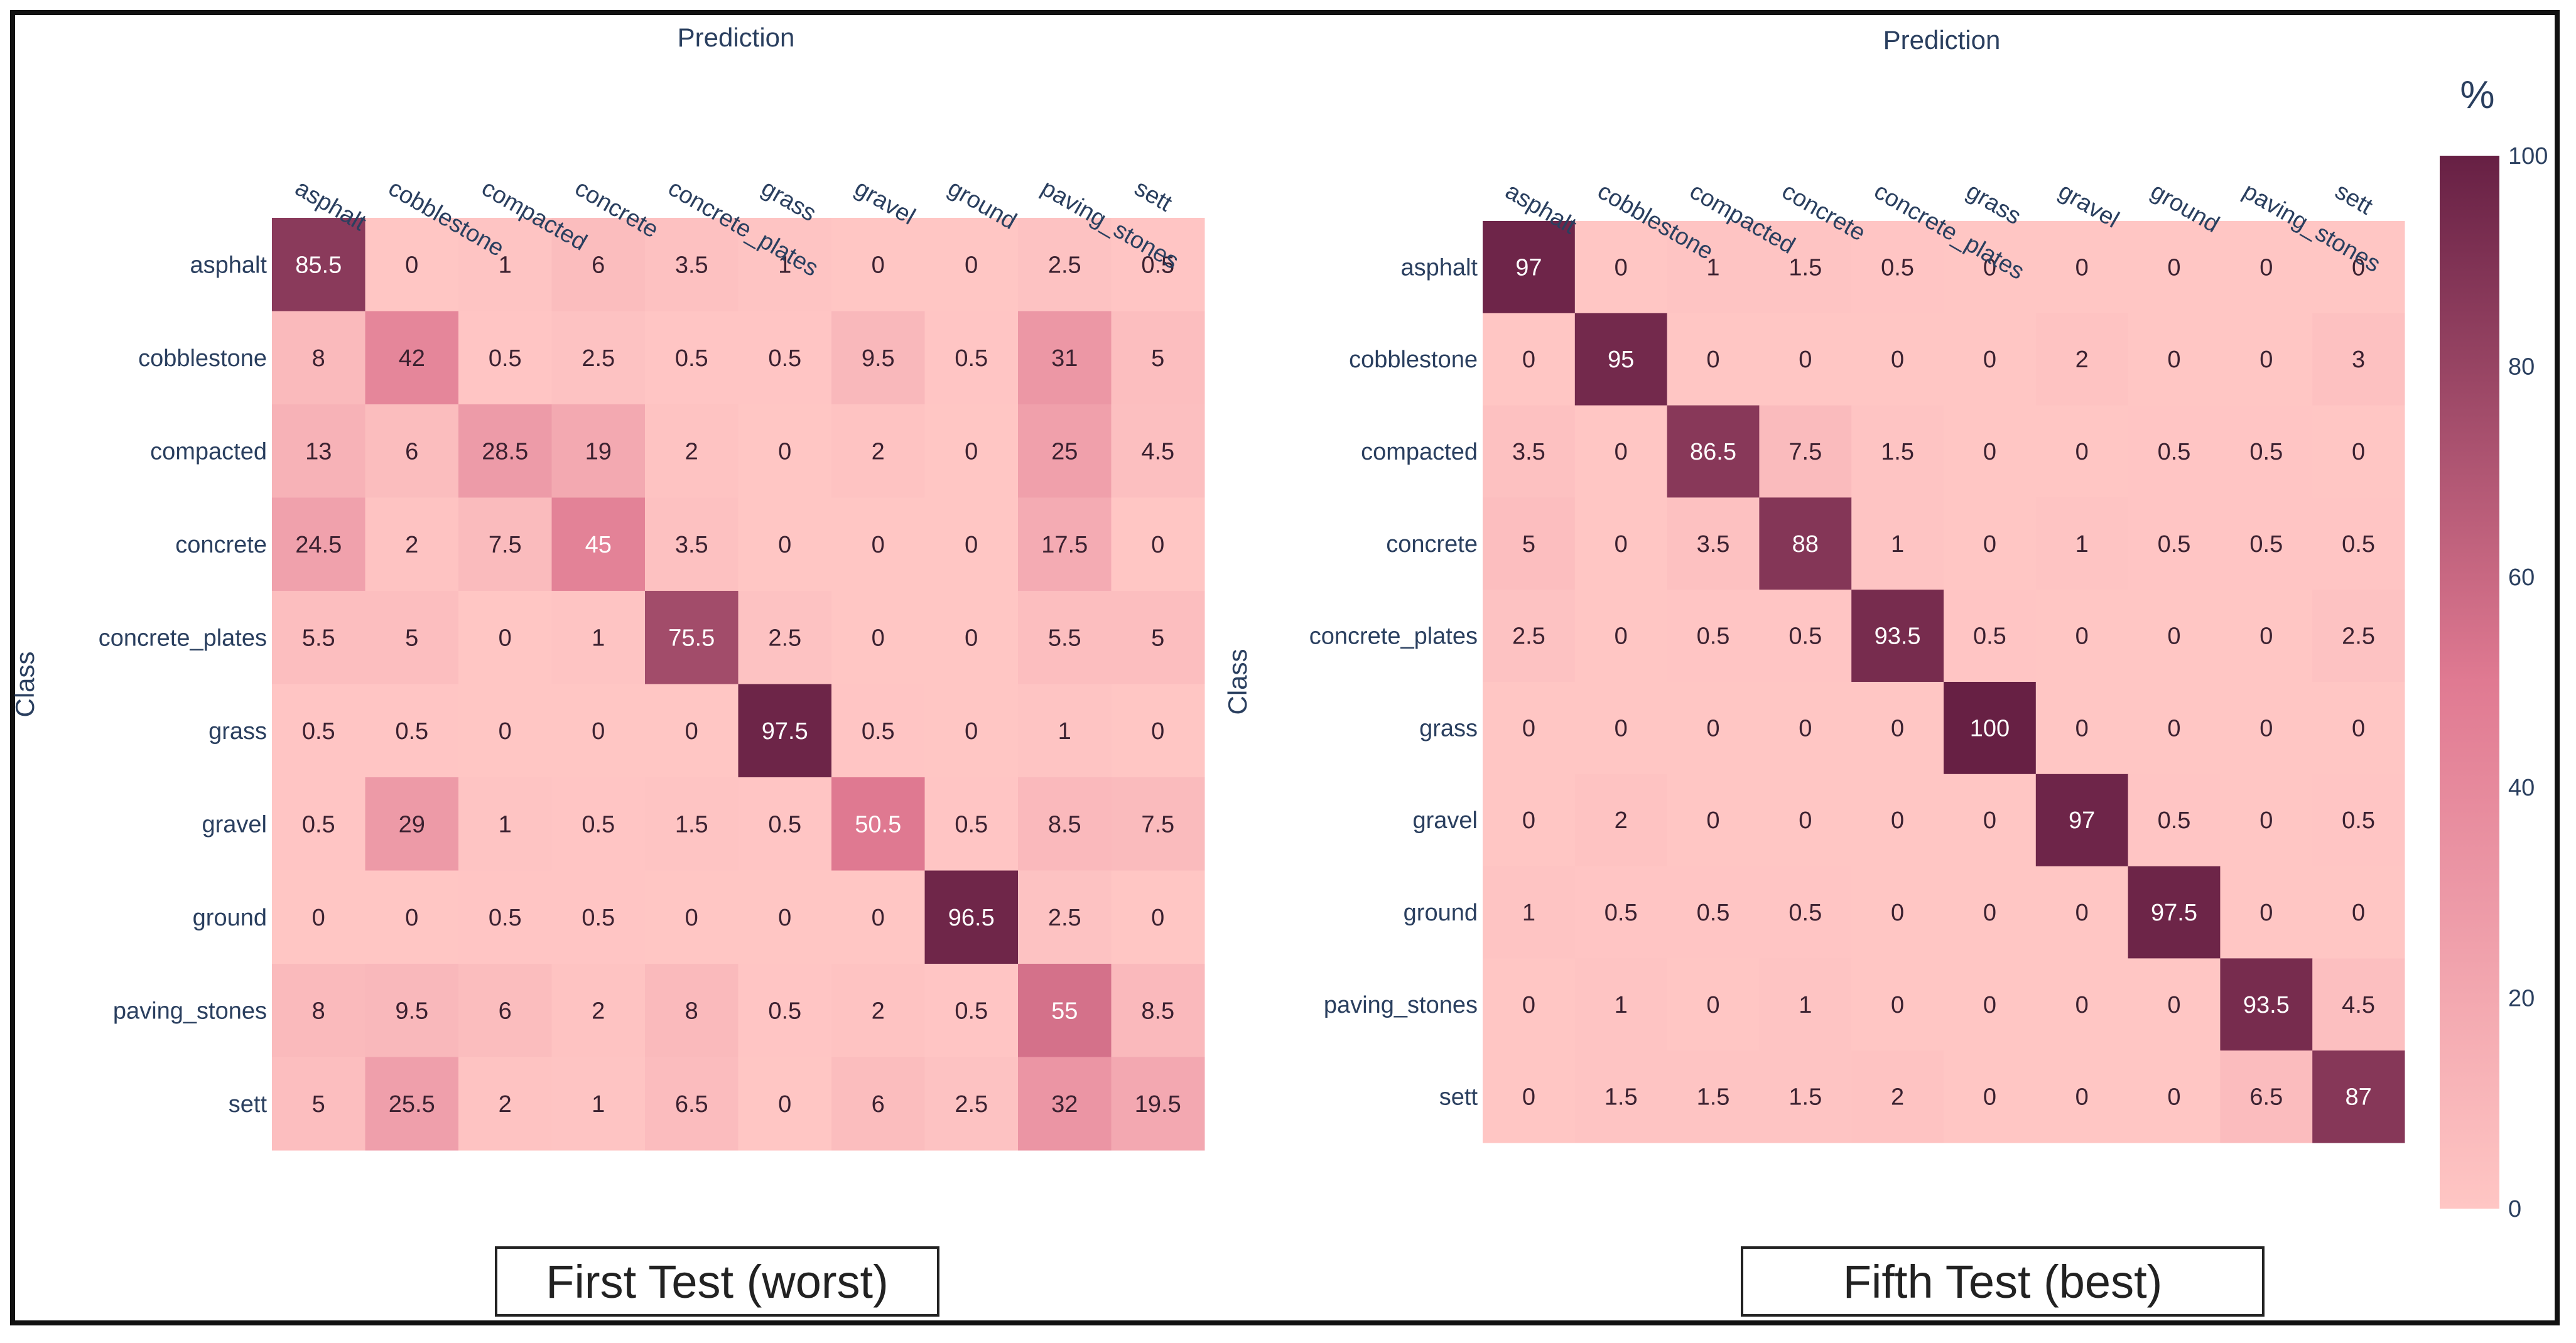 This screenshot has height=1343, width=2576. What do you see at coordinates (1064, 265) in the screenshot?
I see `cell-value-label: 2.5` at bounding box center [1064, 265].